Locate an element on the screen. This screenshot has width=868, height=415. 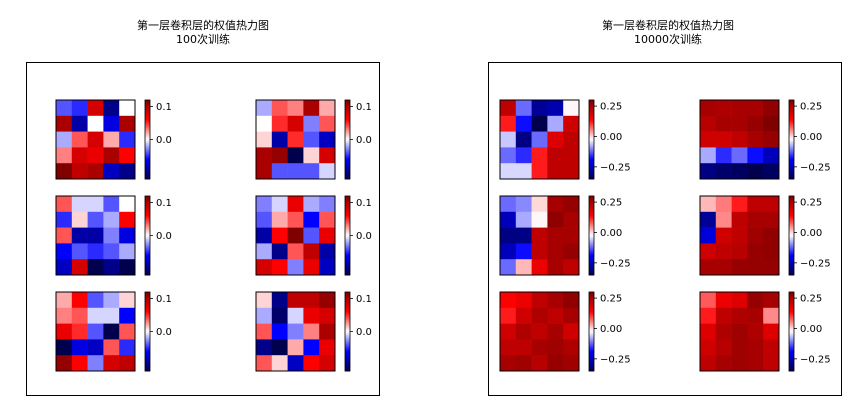
panel-1-title-line2: 100次训练 is located at coordinates (203, 39).